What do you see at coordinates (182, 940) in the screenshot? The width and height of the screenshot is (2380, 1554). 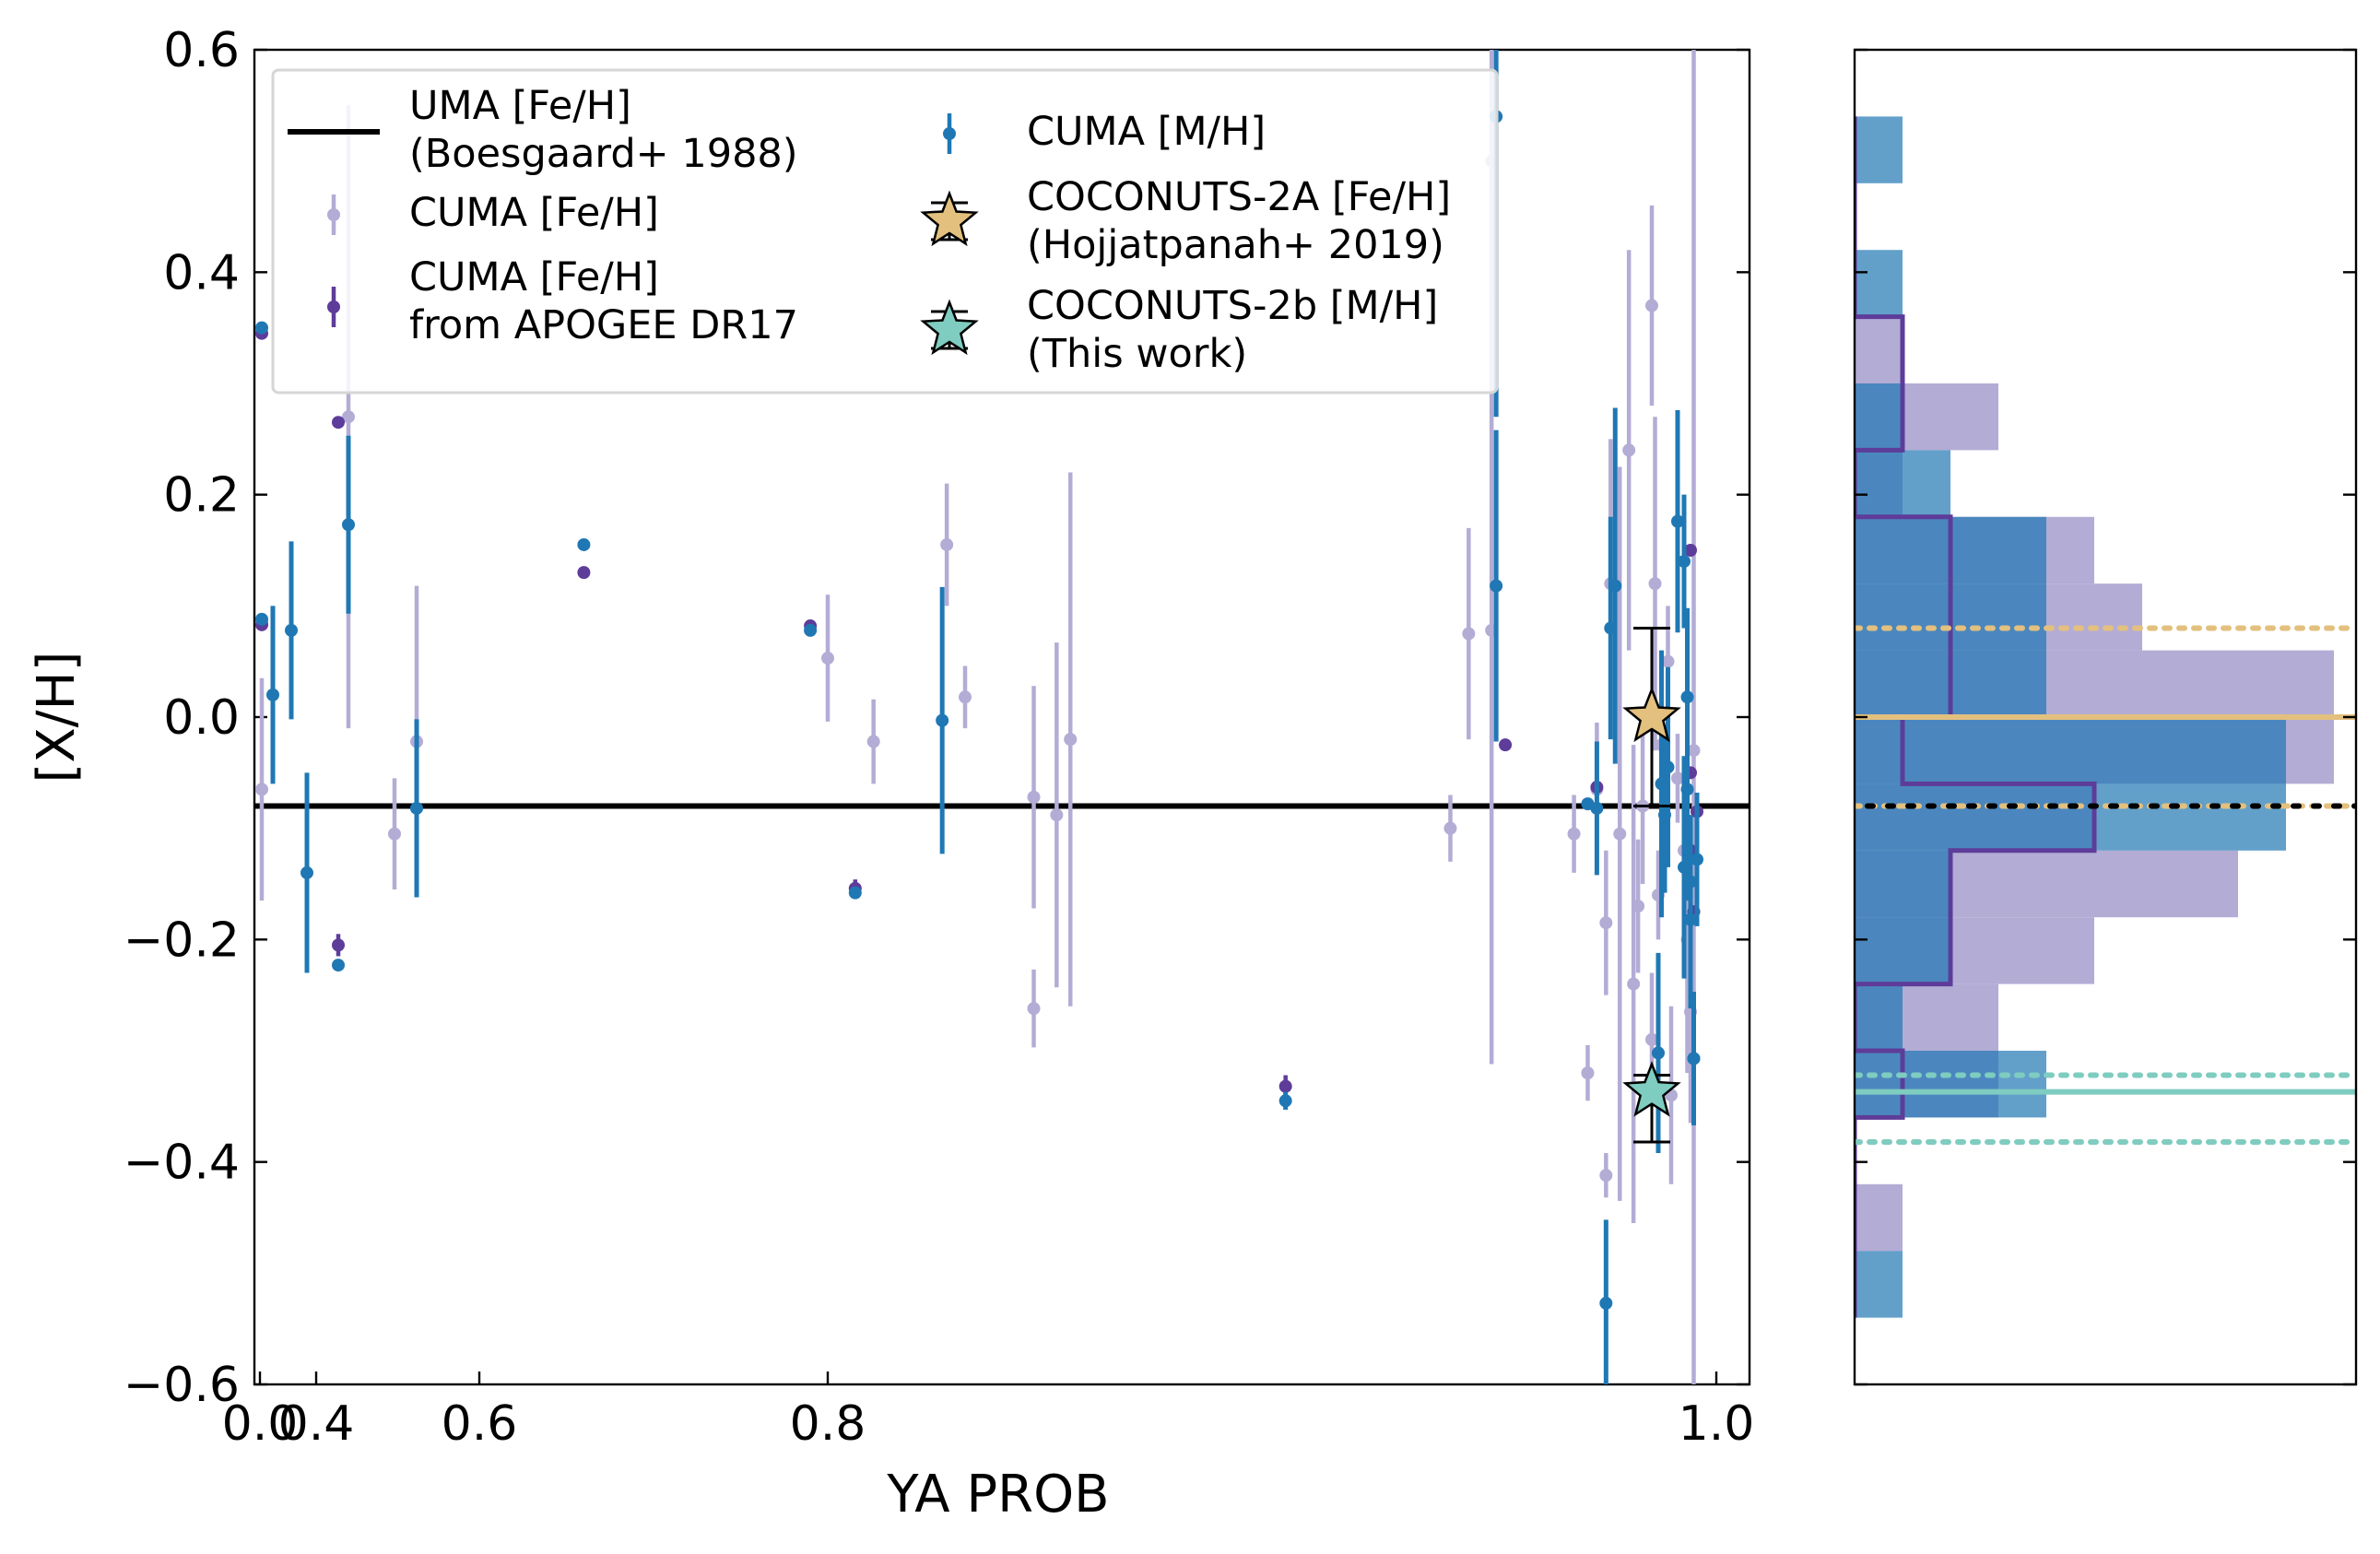 I see `y-tick-label: −0.2` at bounding box center [182, 940].